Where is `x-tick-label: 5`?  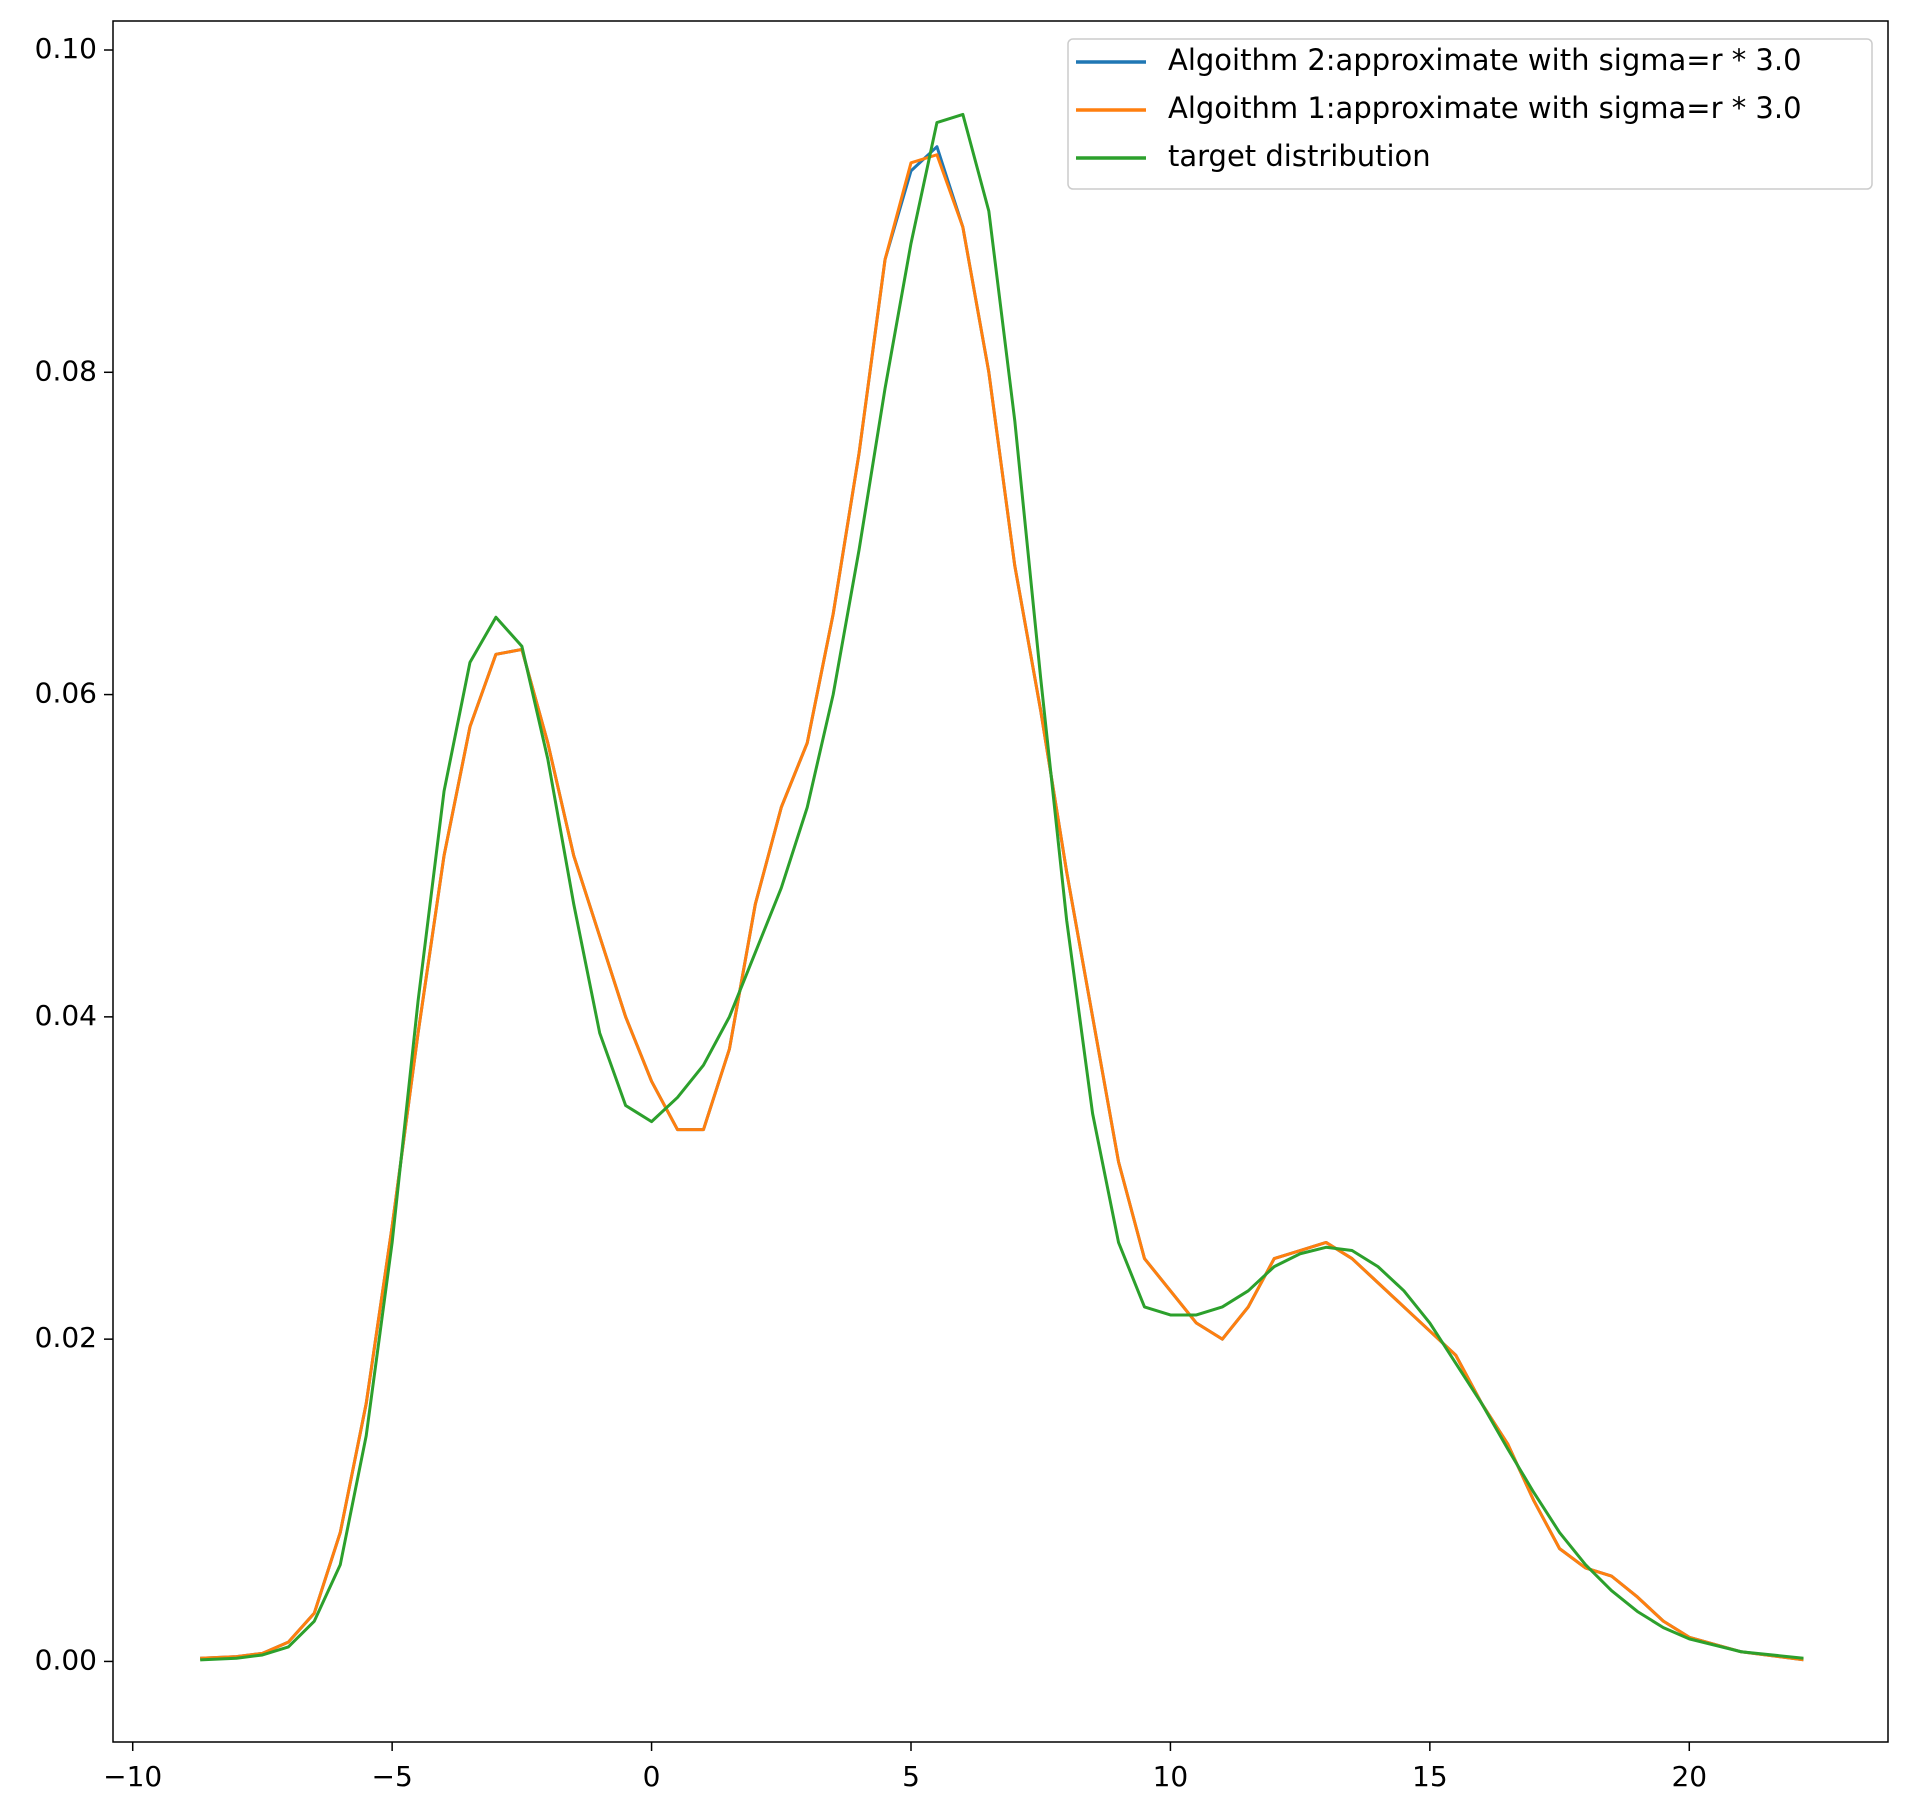
x-tick-label: 5 is located at coordinates (911, 1776).